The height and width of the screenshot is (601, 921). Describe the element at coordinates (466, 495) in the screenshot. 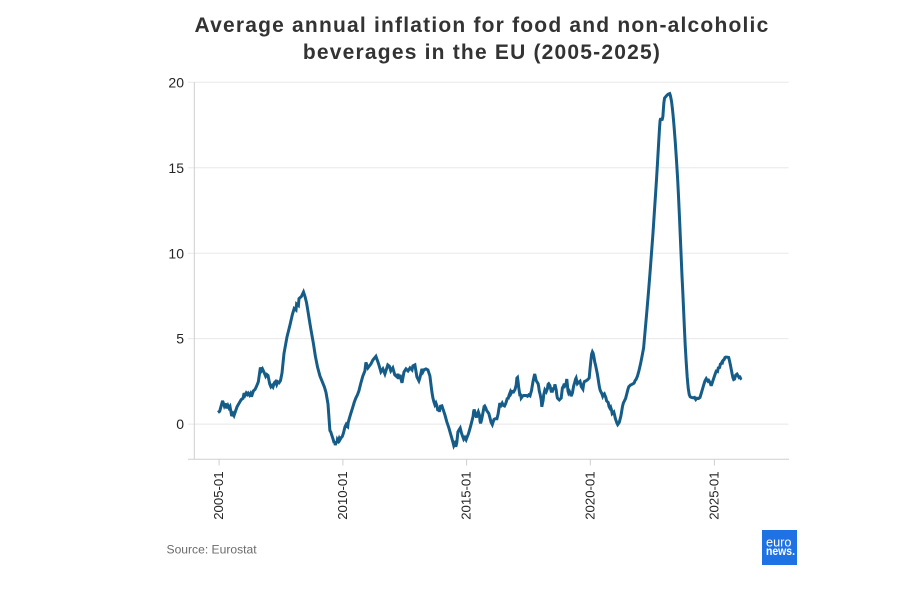

I see `svg-text: 2015-01` at that location.